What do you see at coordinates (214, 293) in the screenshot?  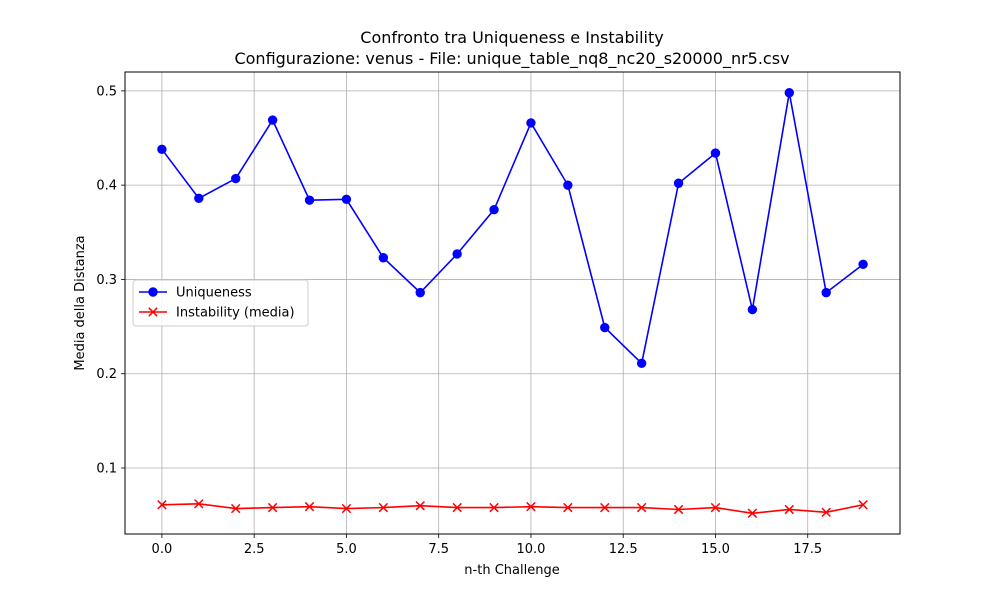 I see `legend-label: Uniqueness` at bounding box center [214, 293].